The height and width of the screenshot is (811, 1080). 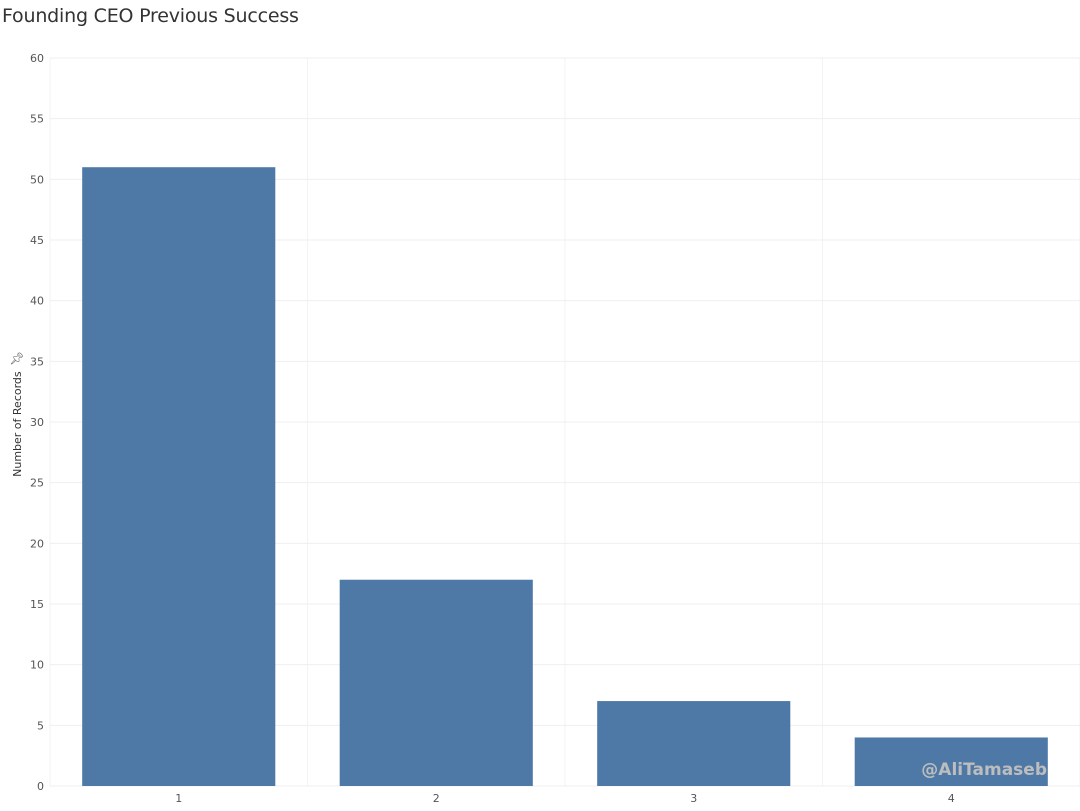 What do you see at coordinates (37, 665) in the screenshot?
I see `y-tick-label: 10` at bounding box center [37, 665].